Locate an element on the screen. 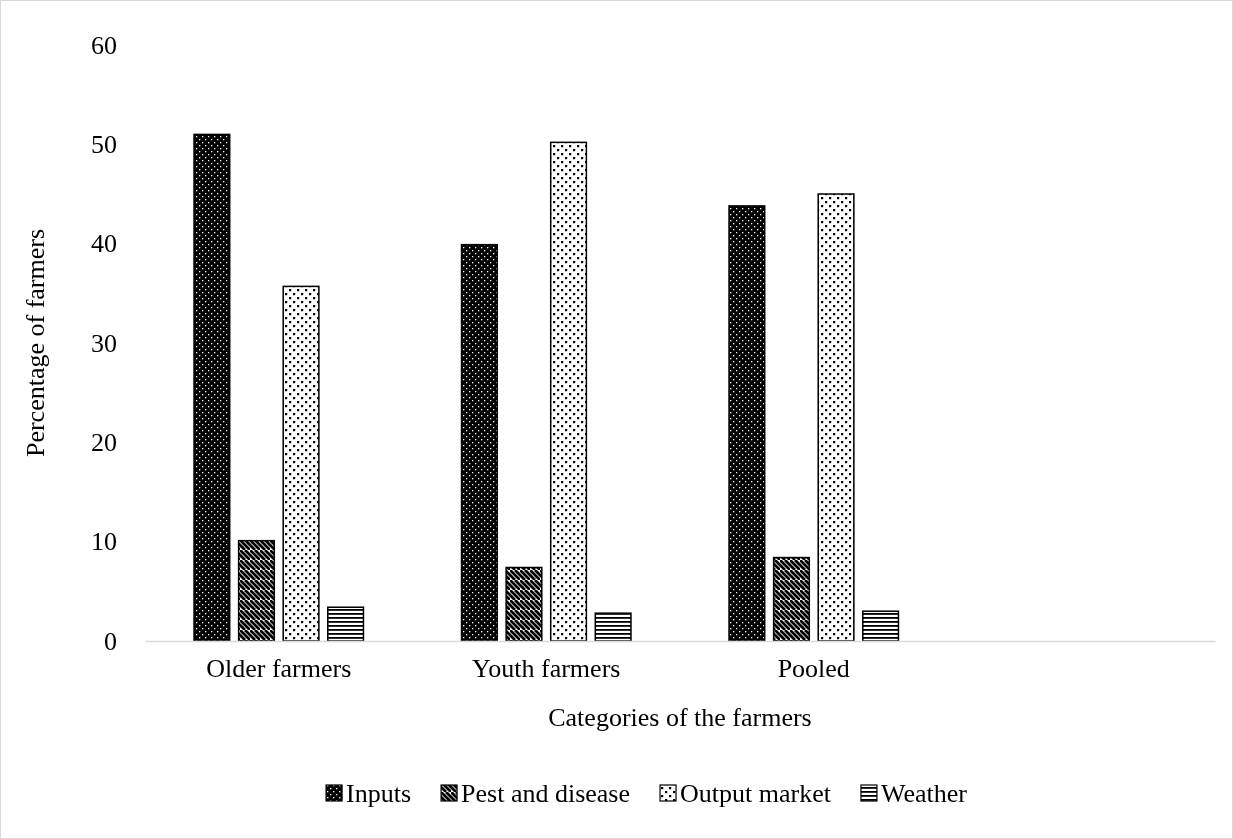 The image size is (1233, 839). y-tick-label: 50 is located at coordinates (104, 145).